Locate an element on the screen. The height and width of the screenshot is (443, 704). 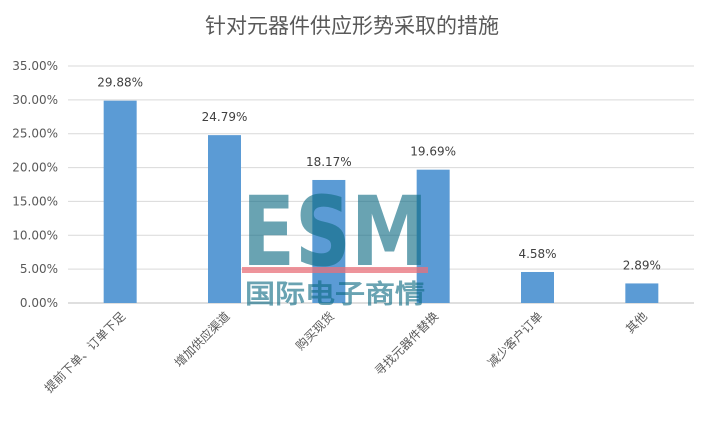
chart-title: 针对元器件供应形势采取的措施 is located at coordinates (352, 26).